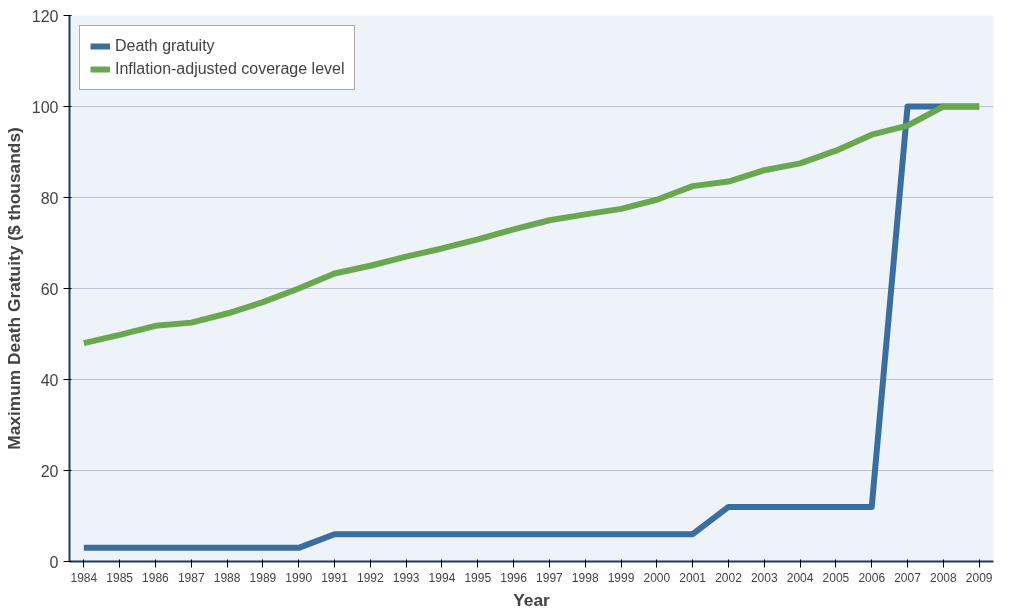 This screenshot has width=1010, height=616. I want to click on x-tick-label: 1991, so click(335, 577).